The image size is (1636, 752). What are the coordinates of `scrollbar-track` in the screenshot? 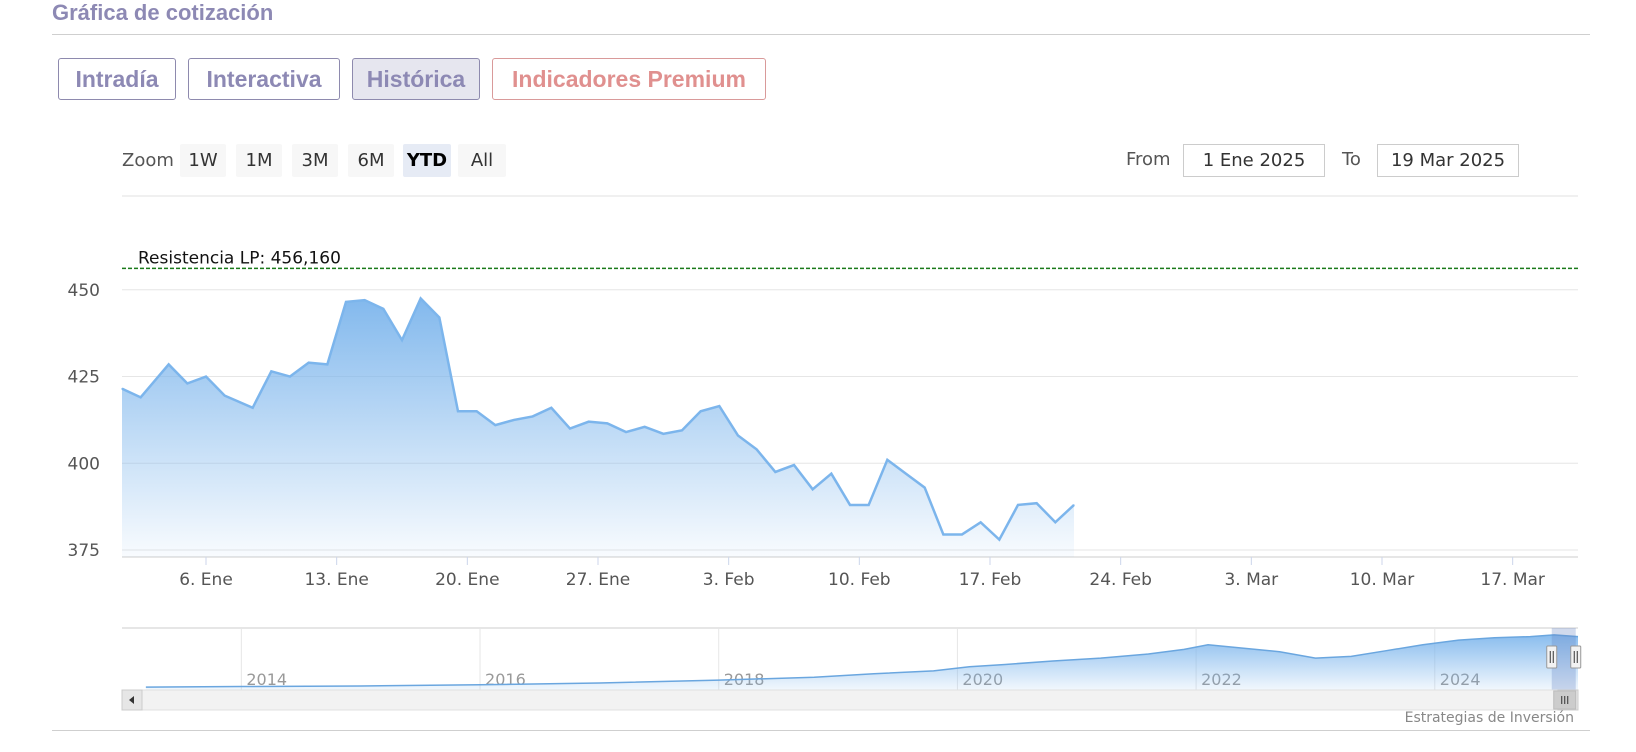 It's located at (850, 700).